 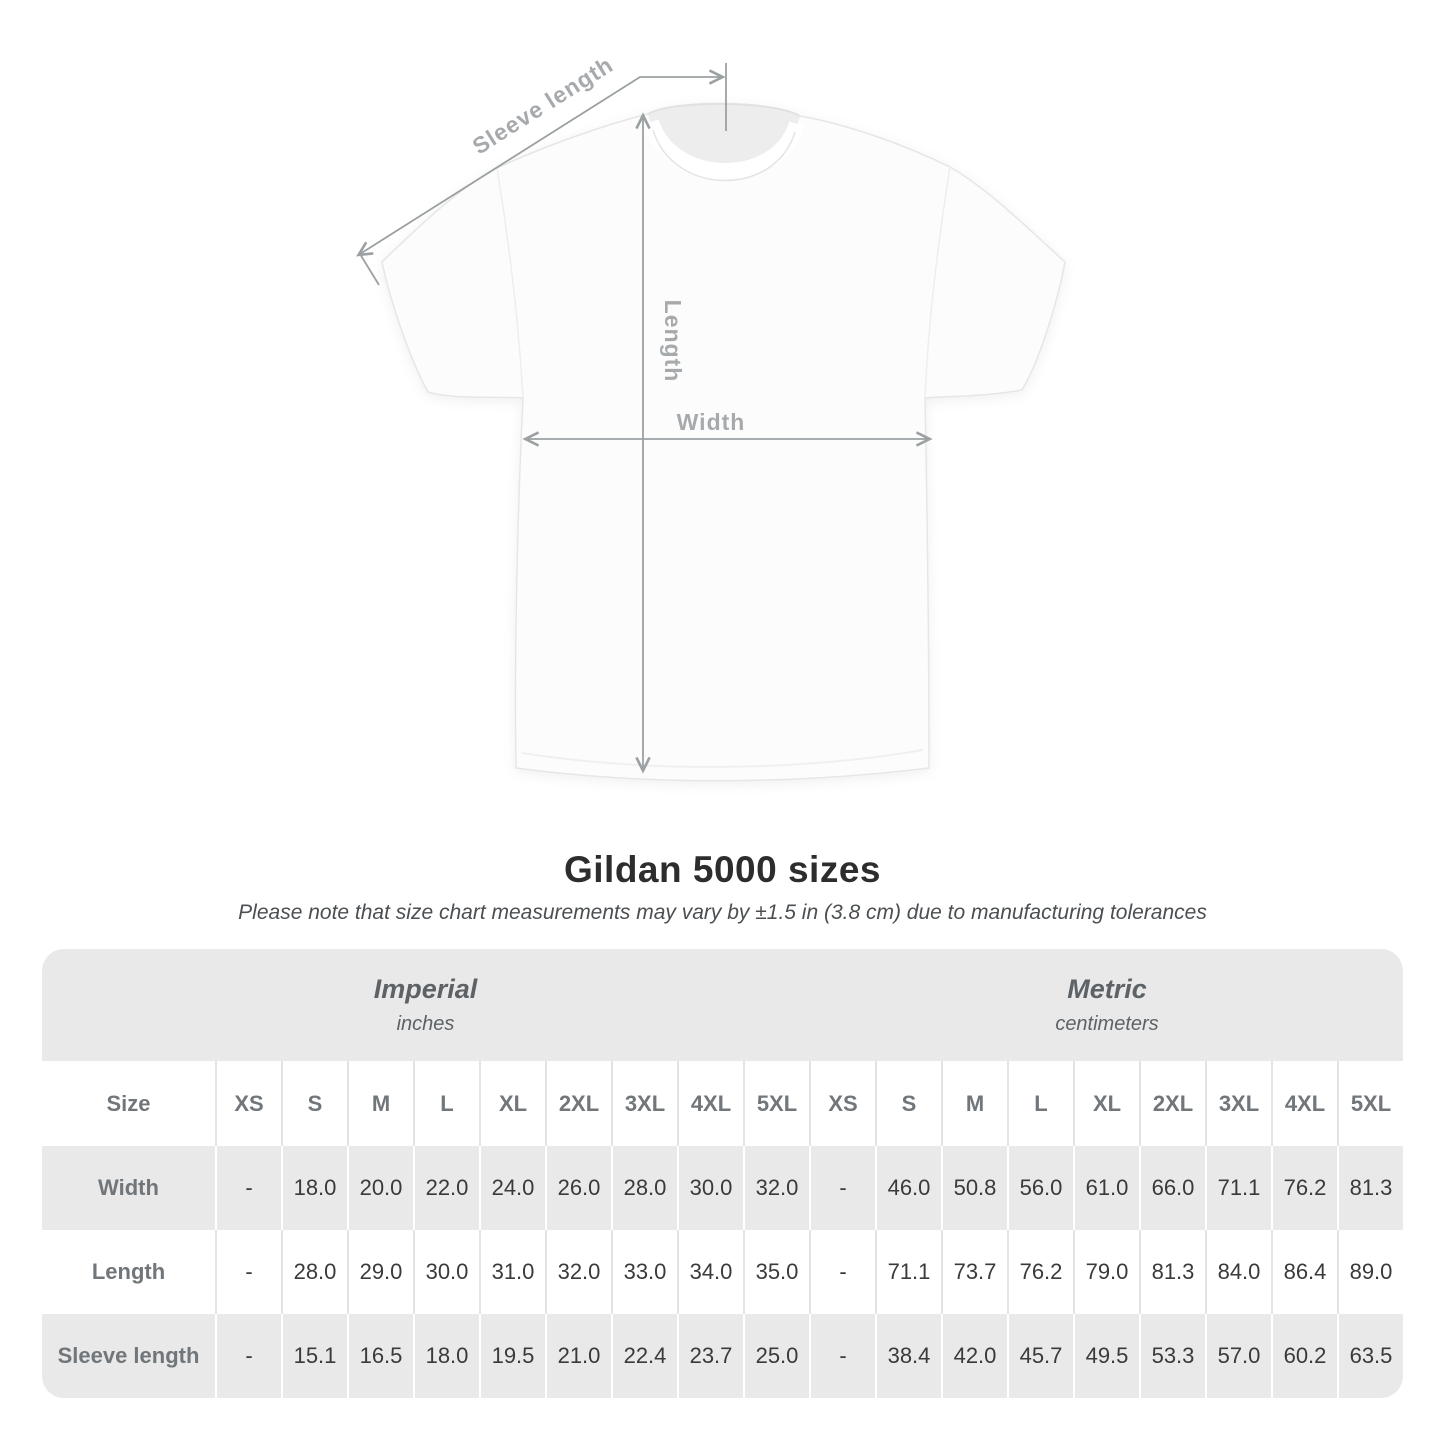 I want to click on length-label: Length, so click(x=673, y=341).